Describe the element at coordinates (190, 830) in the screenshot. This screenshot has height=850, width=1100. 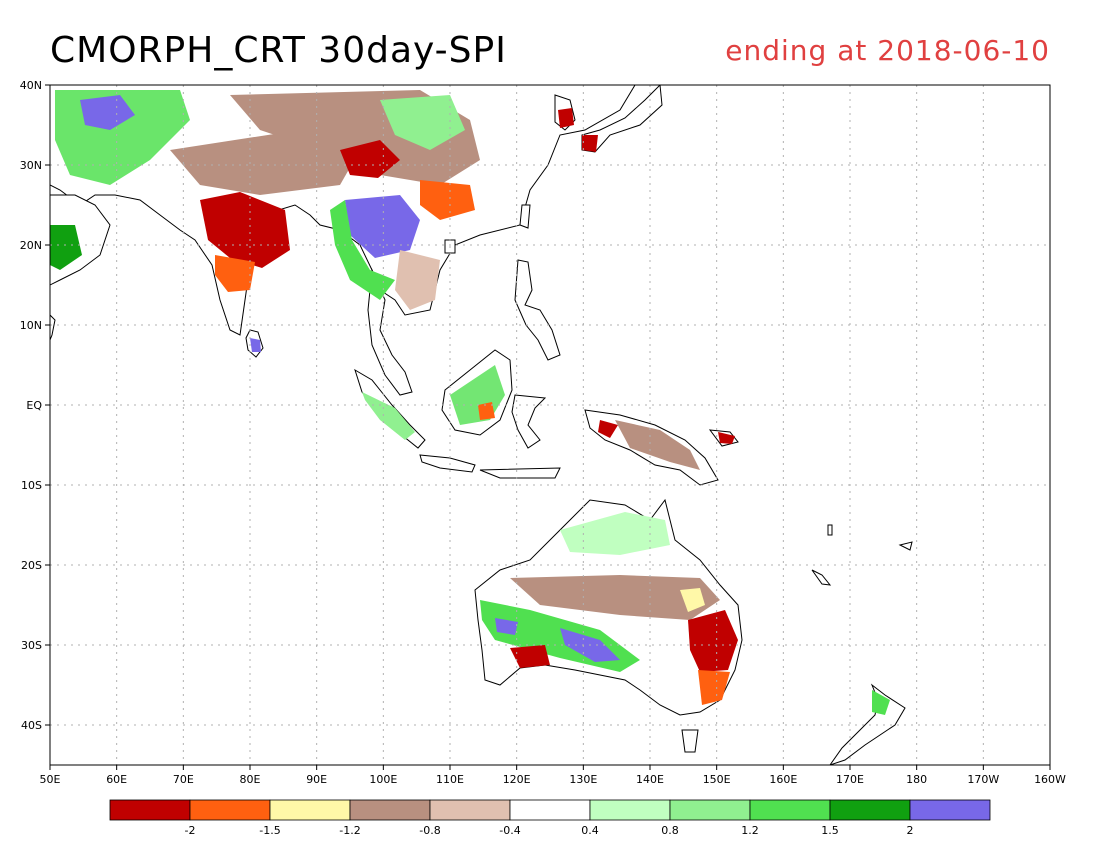
I see `legend-label: -2` at that location.